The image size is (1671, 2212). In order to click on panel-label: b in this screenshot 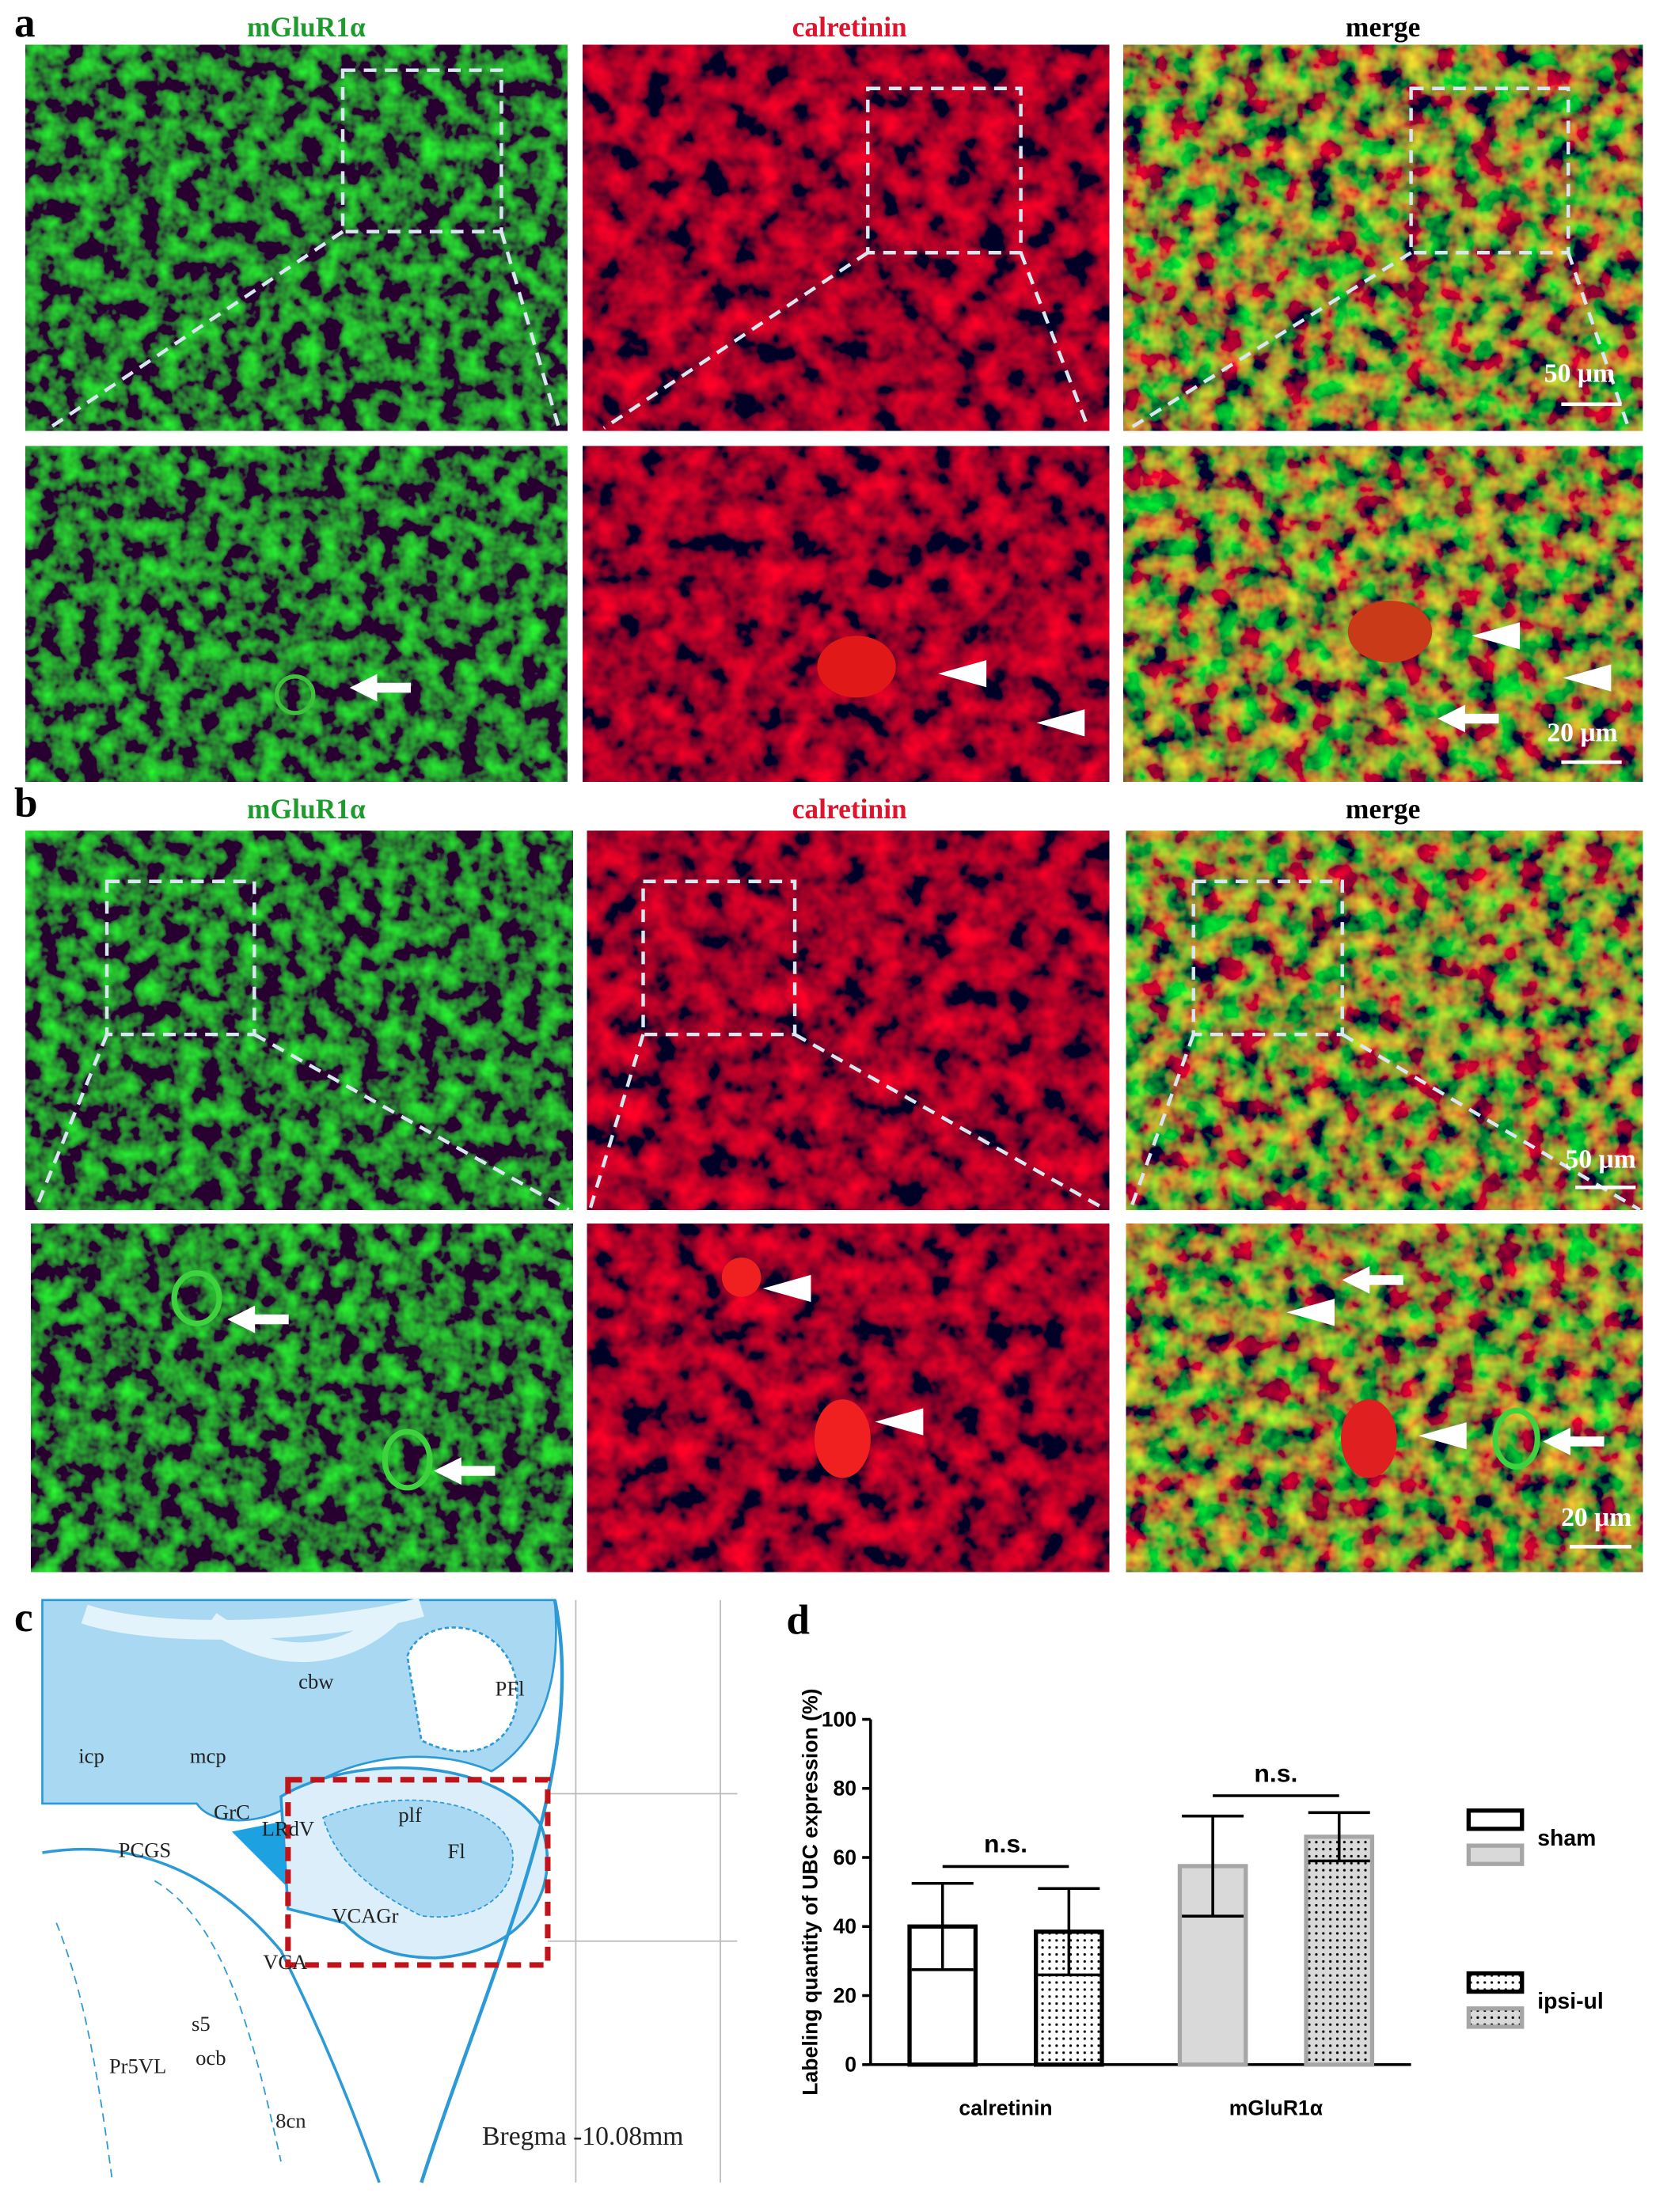, I will do `click(26, 803)`.